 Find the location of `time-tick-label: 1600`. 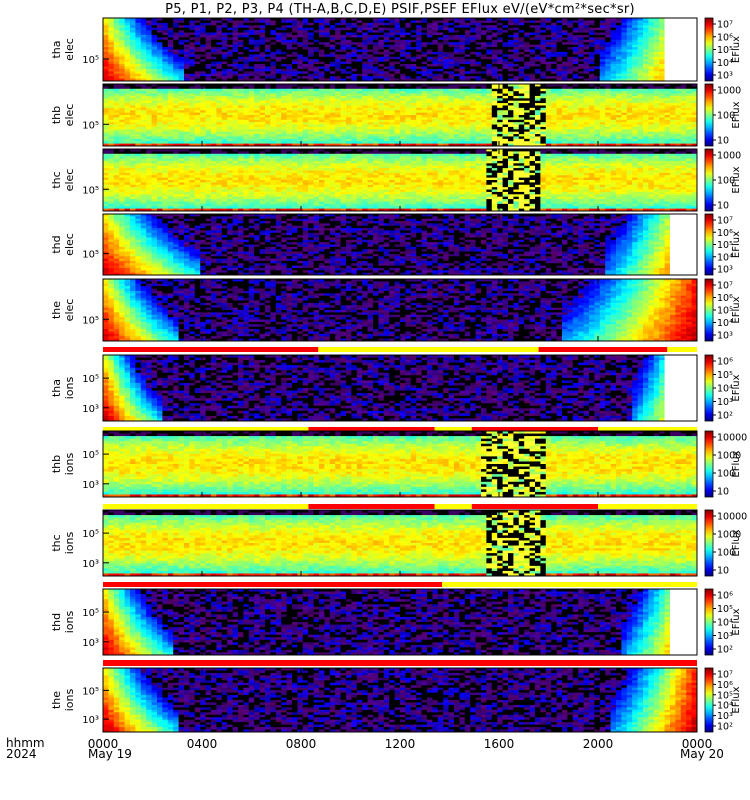

time-tick-label: 1600 is located at coordinates (499, 744).